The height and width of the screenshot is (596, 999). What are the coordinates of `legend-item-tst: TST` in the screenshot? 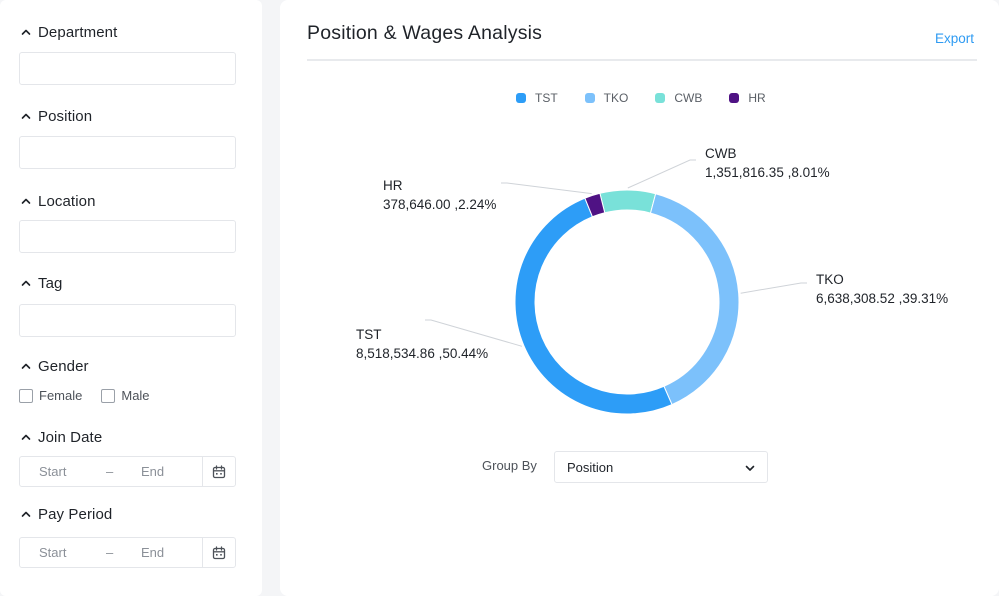 It's located at (537, 98).